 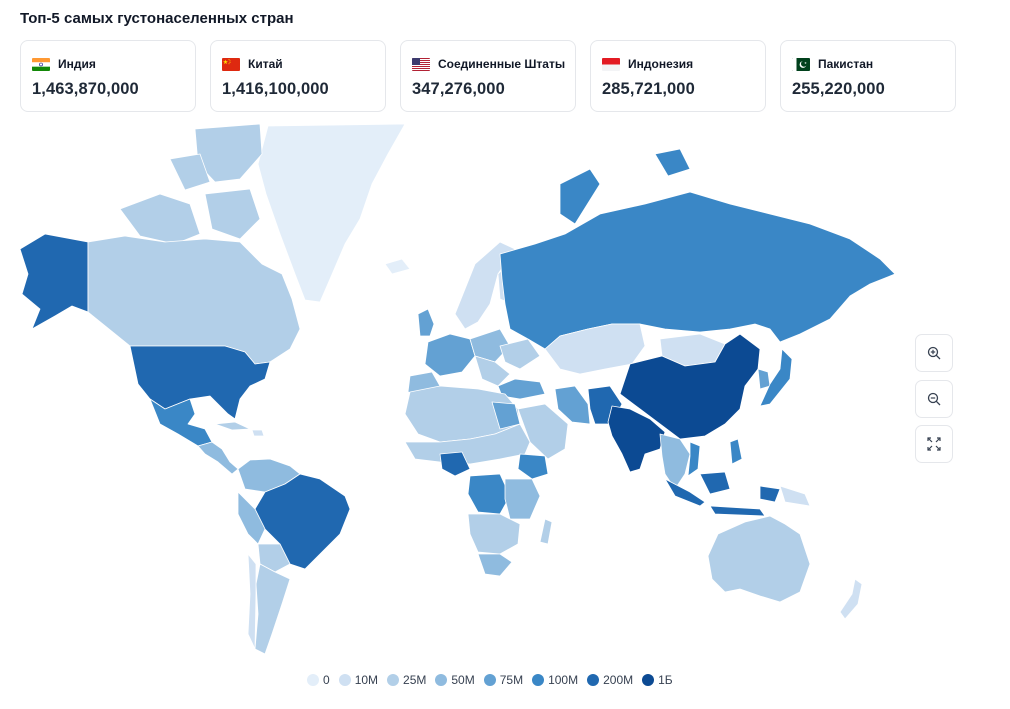 I want to click on country-southeast-asia, so click(x=675, y=461).